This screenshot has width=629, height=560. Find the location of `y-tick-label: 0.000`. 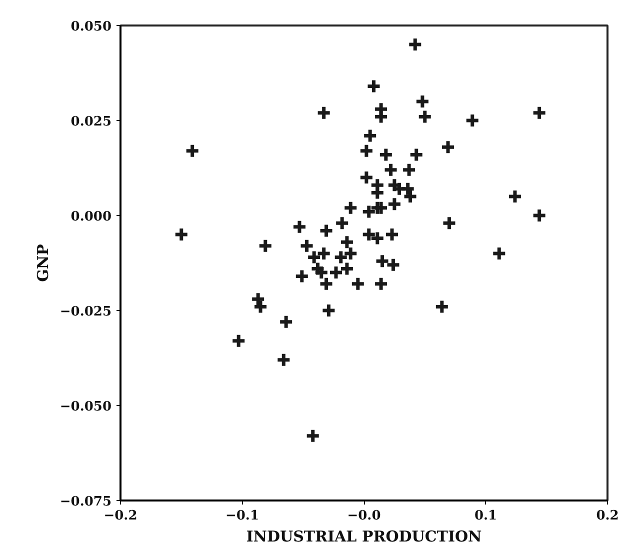

y-tick-label: 0.000 is located at coordinates (91, 217).